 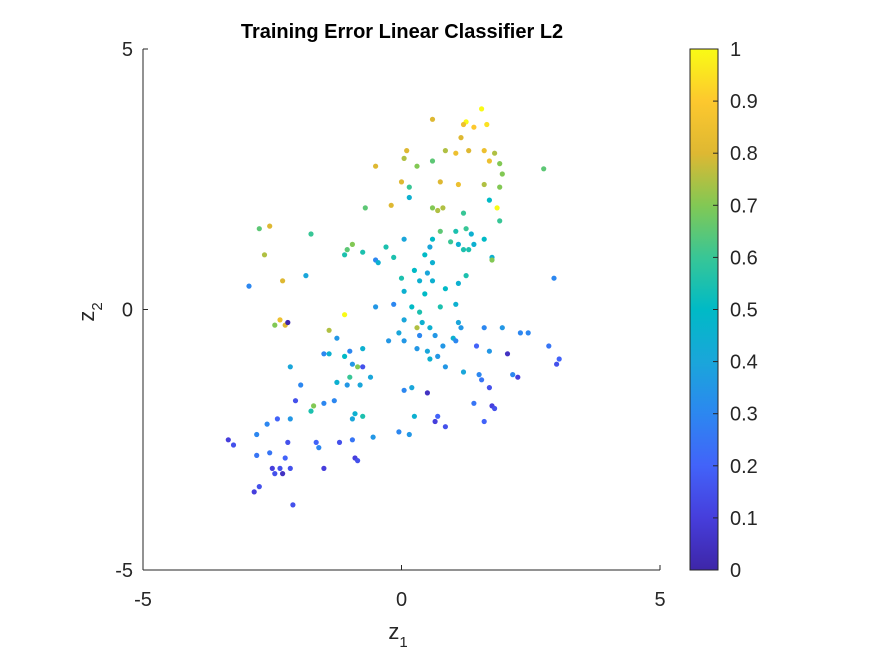 I want to click on y-axis-label-sub: 2, so click(x=97, y=306).